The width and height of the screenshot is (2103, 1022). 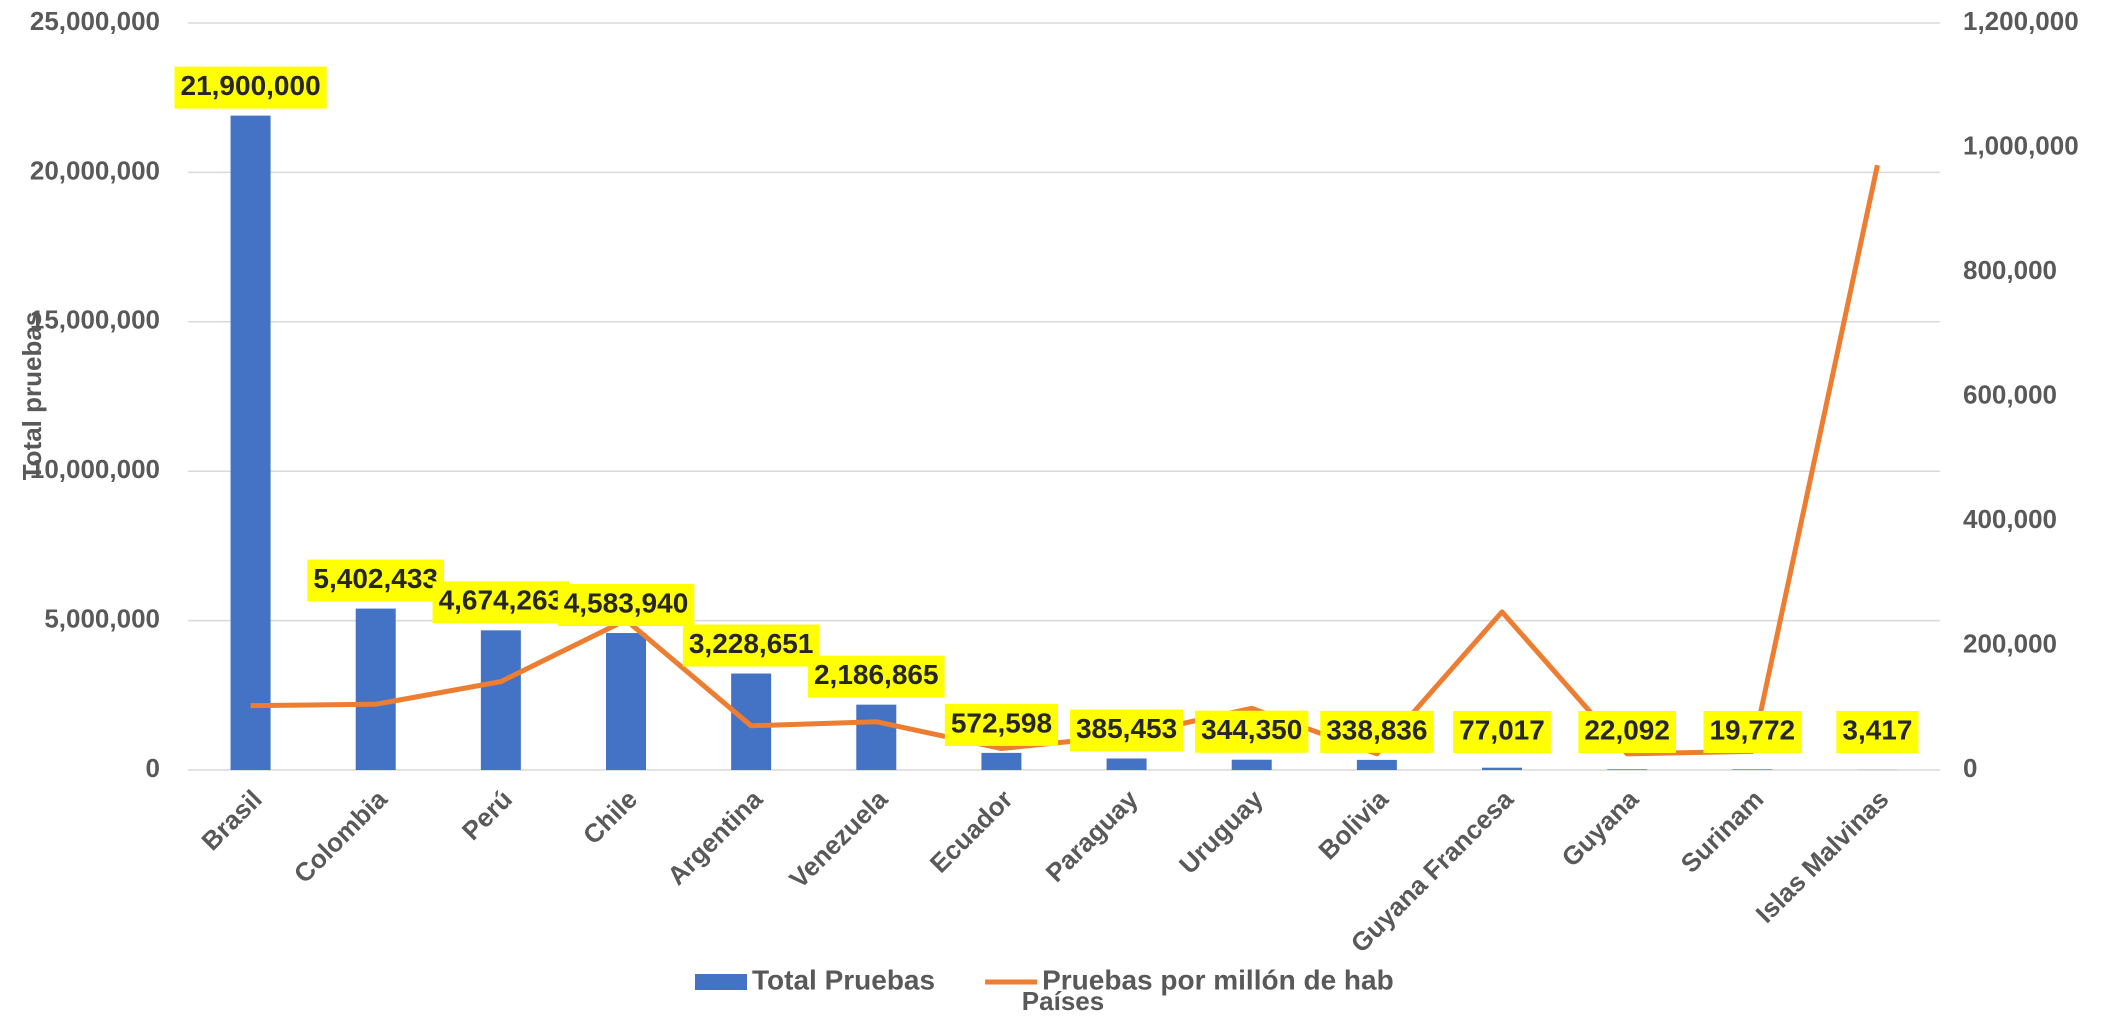 I want to click on y-tick-label: 20,000,000, so click(x=95, y=170).